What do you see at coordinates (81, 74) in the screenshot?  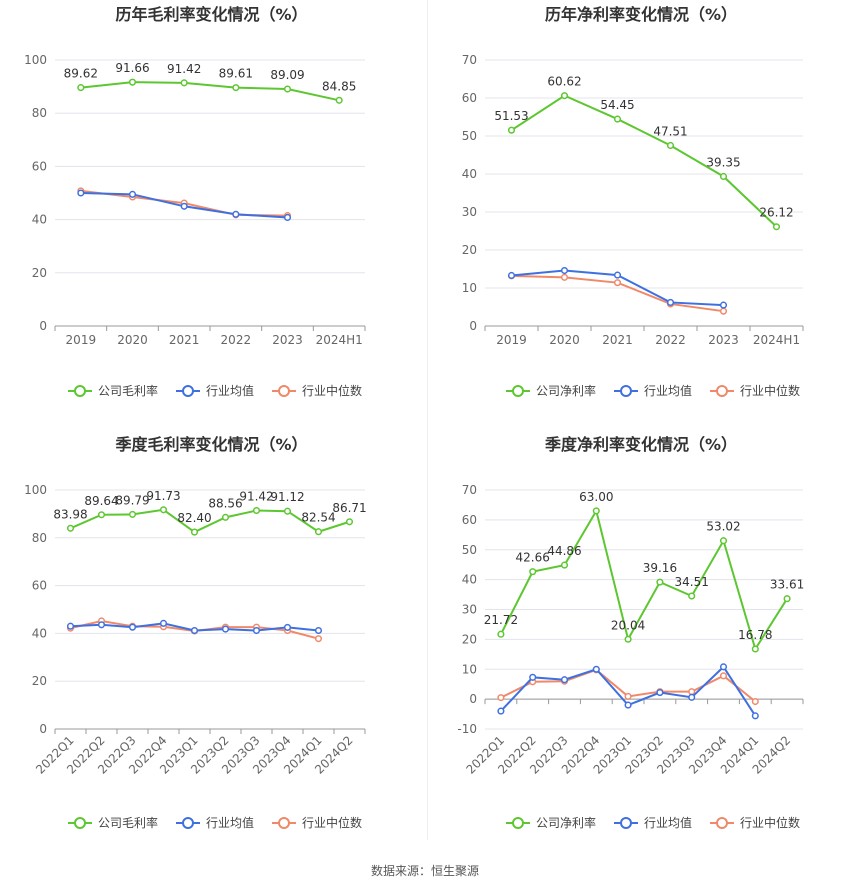 I see `data-label: 89.62` at bounding box center [81, 74].